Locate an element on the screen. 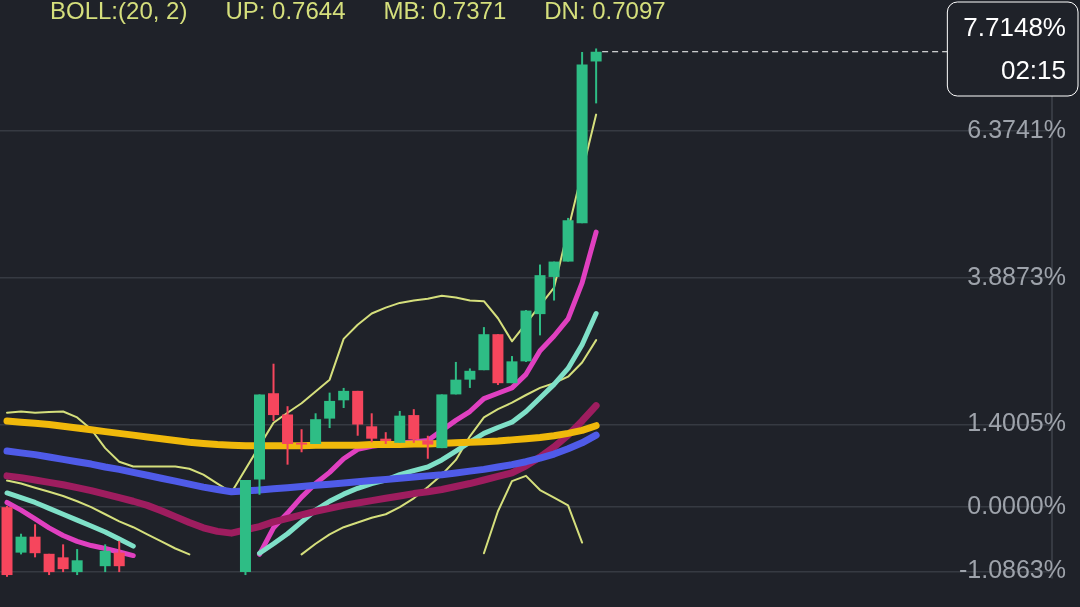  text: UP: 0.7644 is located at coordinates (285, 12).